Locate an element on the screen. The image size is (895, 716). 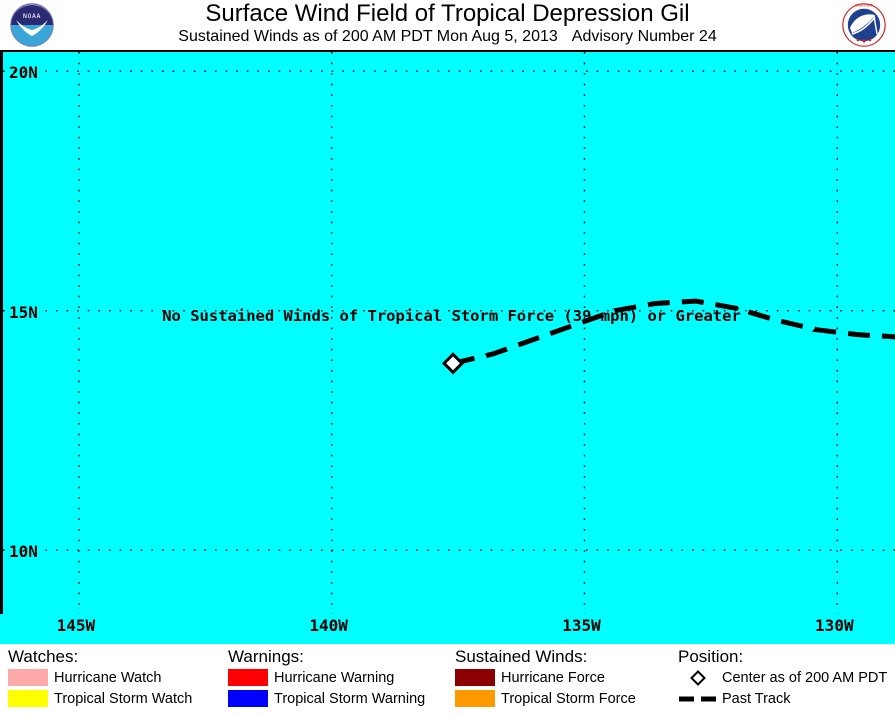
past-track-line is located at coordinates (673, 332).